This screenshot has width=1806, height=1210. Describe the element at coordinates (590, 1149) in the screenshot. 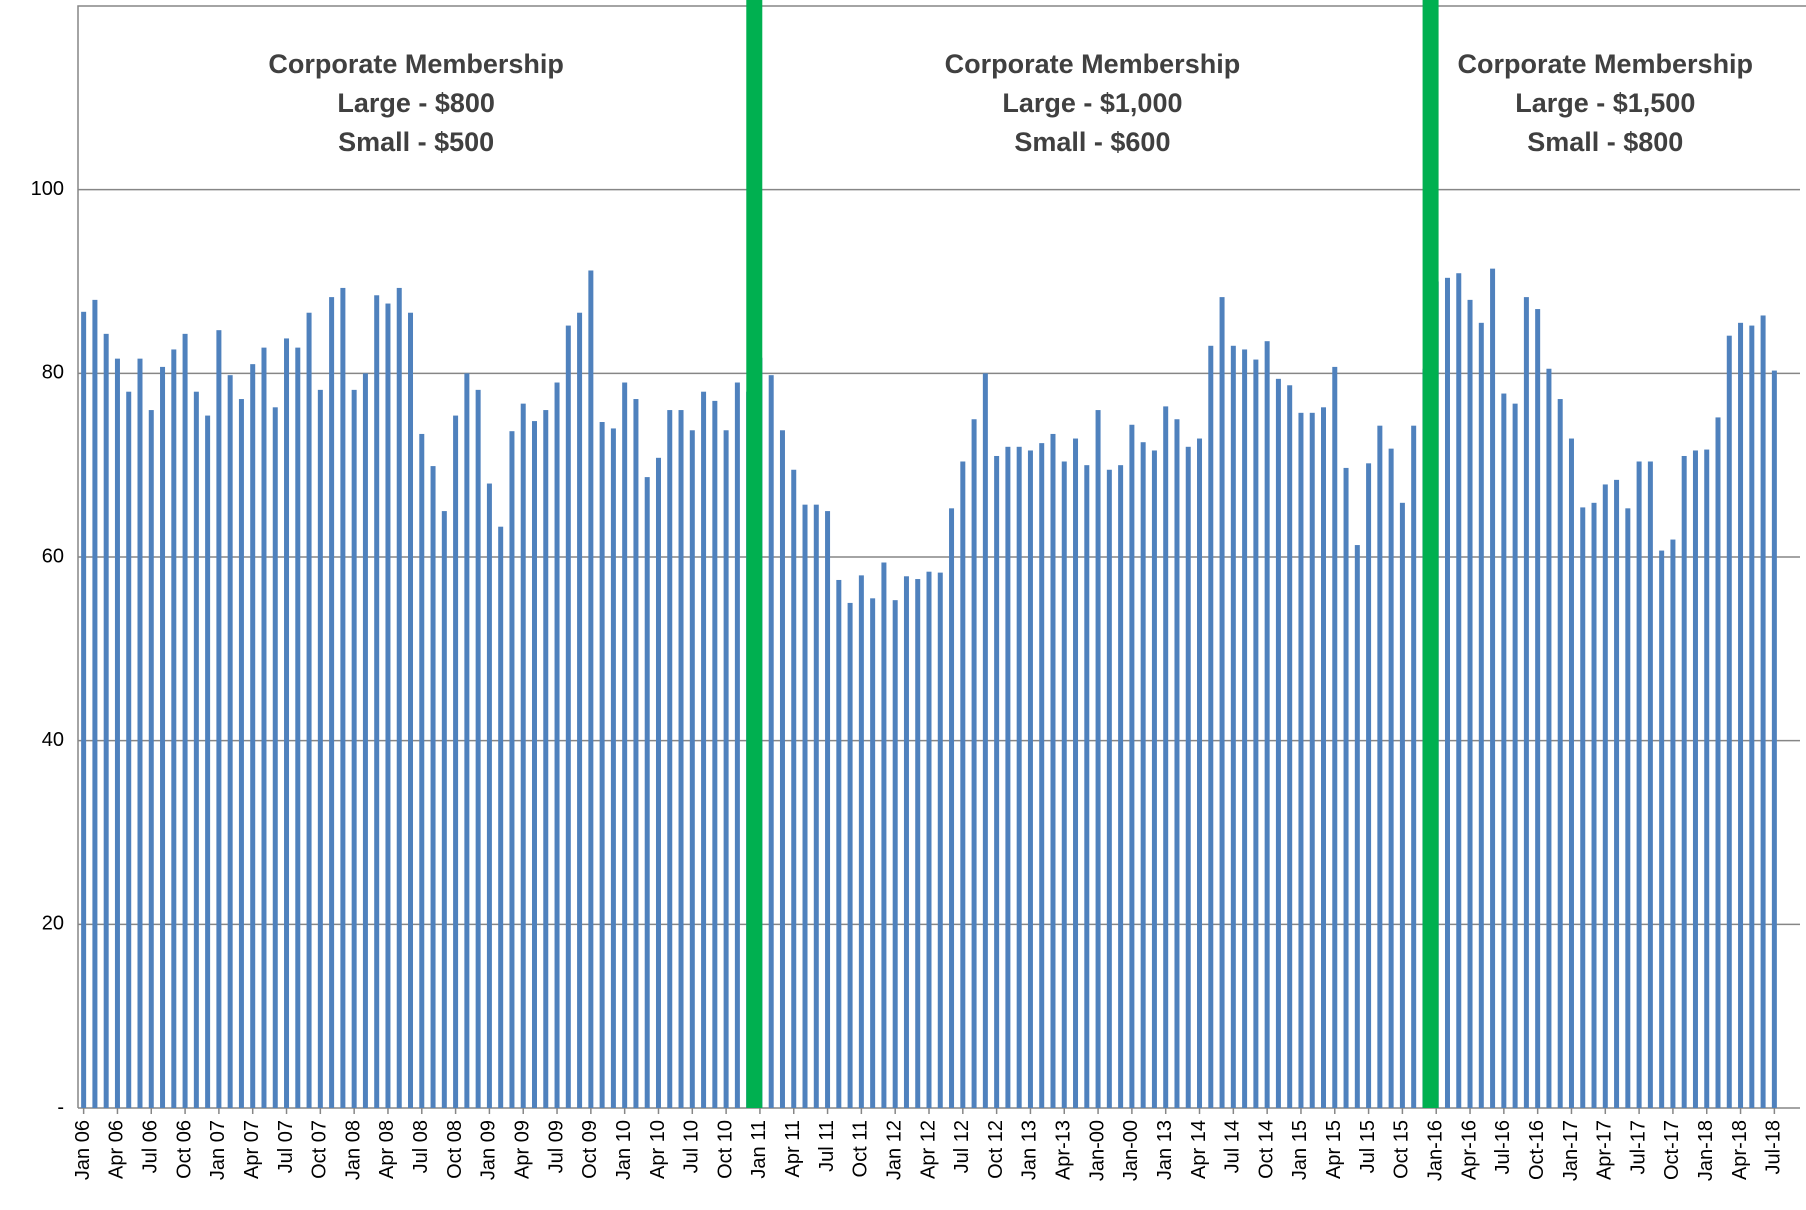

I see `x-tick-label: Oct 09` at that location.